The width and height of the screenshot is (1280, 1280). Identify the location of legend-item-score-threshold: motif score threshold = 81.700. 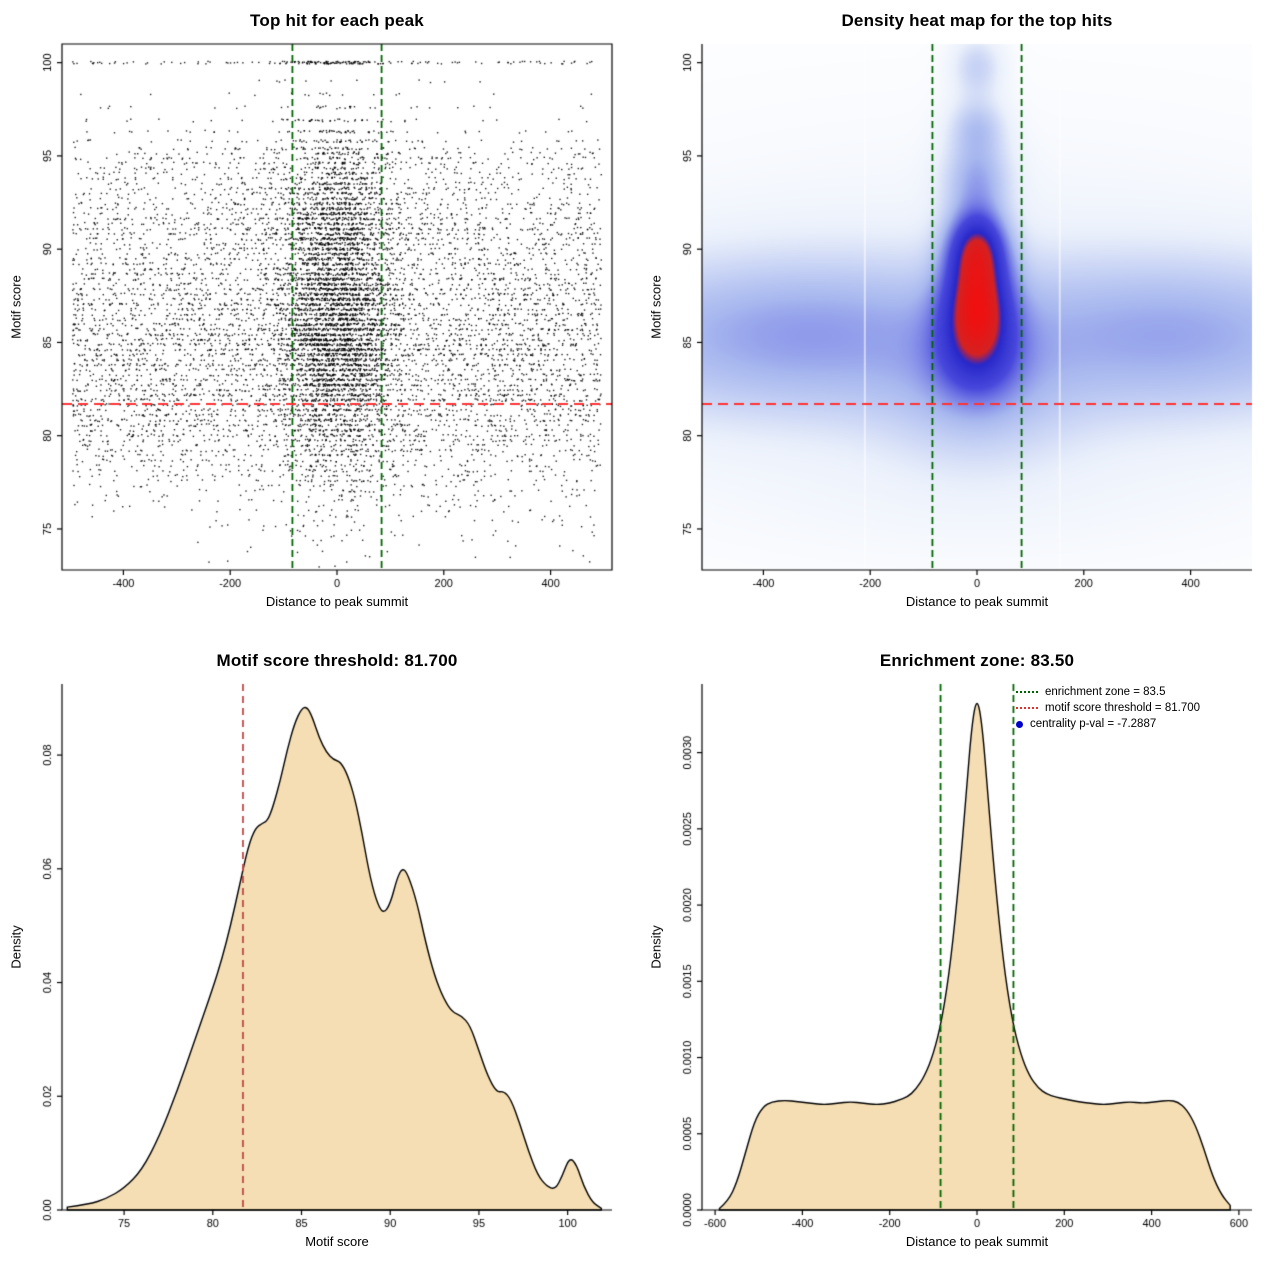
(1108, 708).